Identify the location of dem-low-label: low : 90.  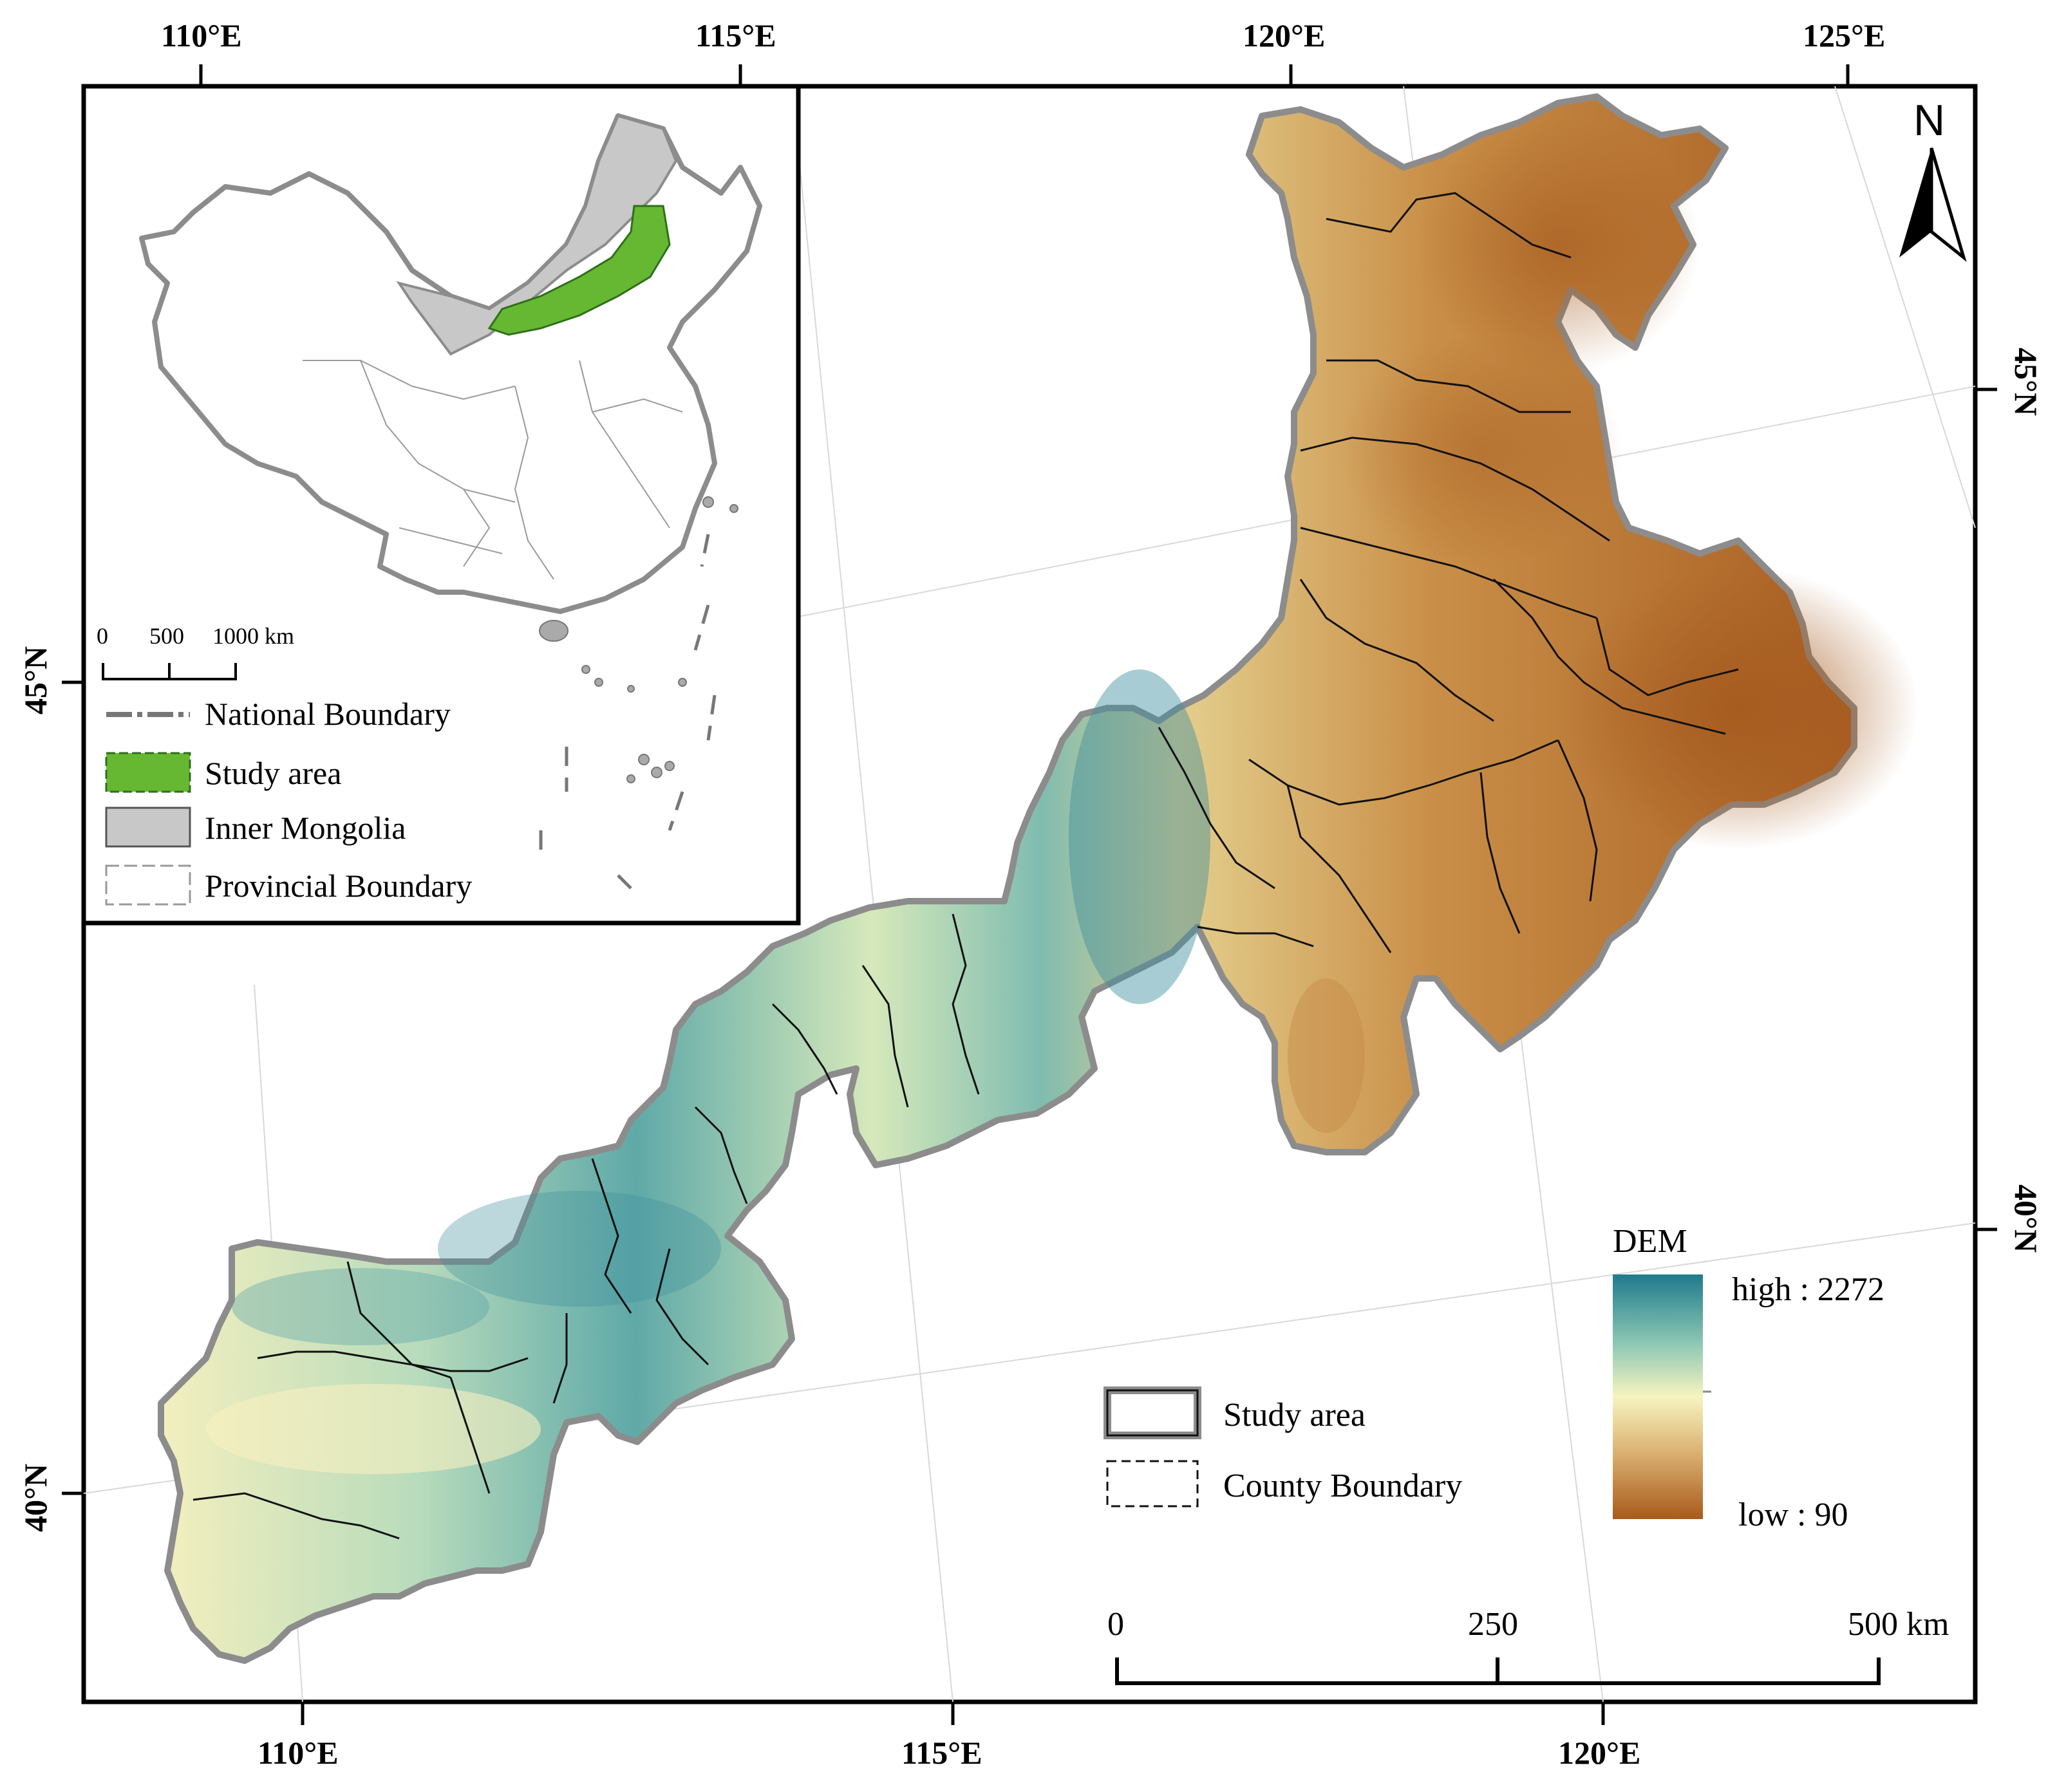
(1793, 1515).